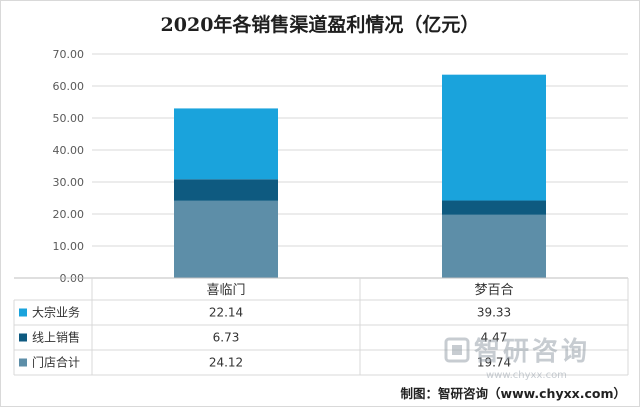 The height and width of the screenshot is (407, 640). I want to click on chart-title: 2020年各销售渠道盈利情况（亿元）, so click(320, 25).